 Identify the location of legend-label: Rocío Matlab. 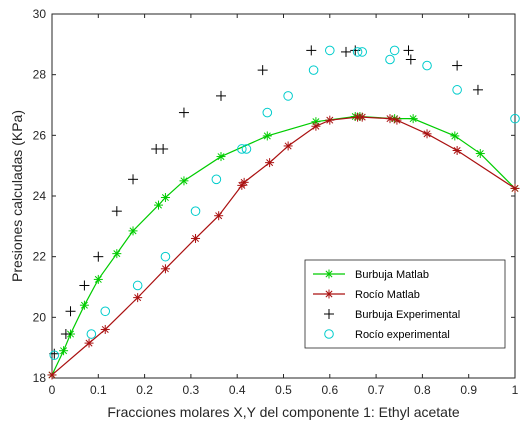
(387, 295).